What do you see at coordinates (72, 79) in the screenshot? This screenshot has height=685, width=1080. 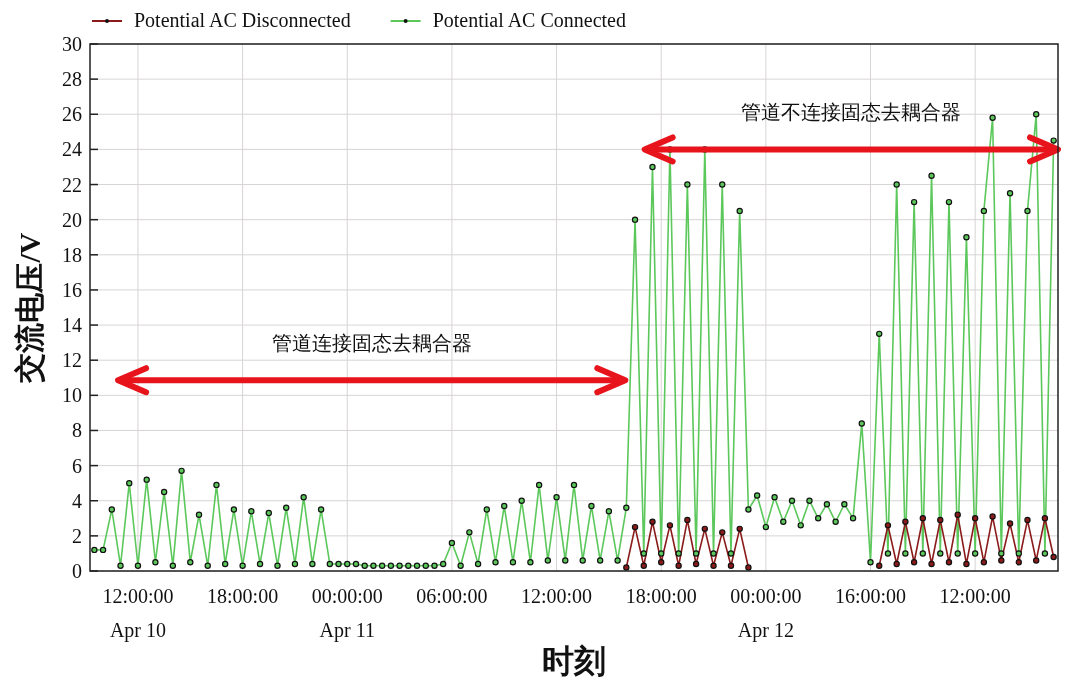 I see `y-tick-label: 28` at bounding box center [72, 79].